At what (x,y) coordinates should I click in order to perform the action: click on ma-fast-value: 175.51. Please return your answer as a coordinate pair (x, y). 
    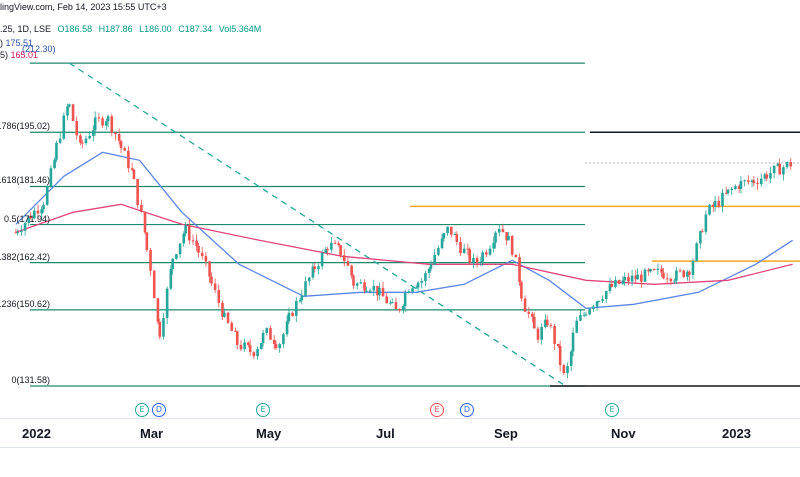
    Looking at the image, I should click on (19, 43).